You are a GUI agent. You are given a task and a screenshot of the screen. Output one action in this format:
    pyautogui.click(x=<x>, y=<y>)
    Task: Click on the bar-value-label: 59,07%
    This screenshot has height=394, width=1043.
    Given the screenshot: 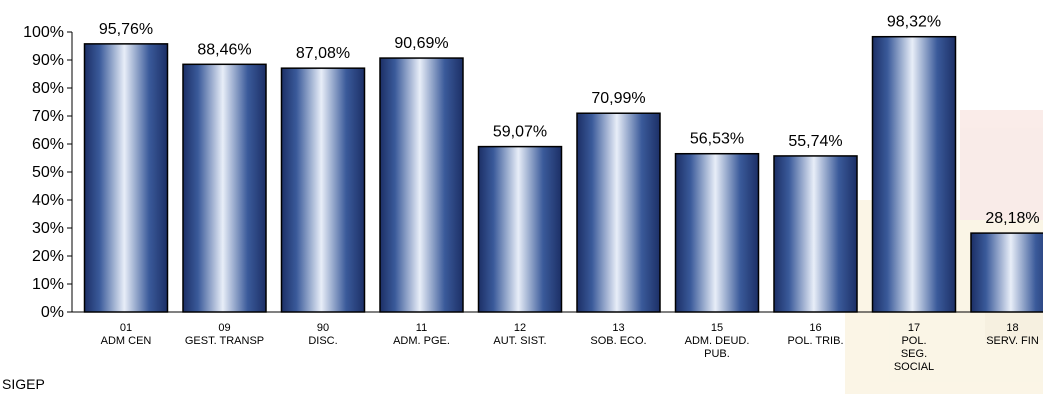 What is the action you would take?
    pyautogui.click(x=520, y=132)
    